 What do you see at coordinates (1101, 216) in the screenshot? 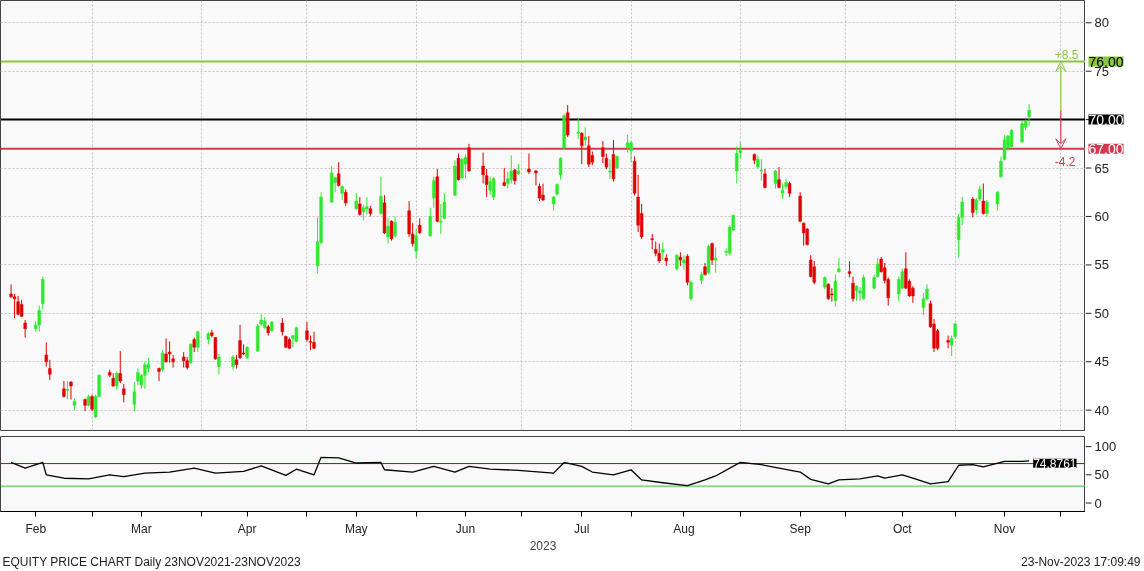
I see `y-tick-label: 60` at bounding box center [1101, 216].